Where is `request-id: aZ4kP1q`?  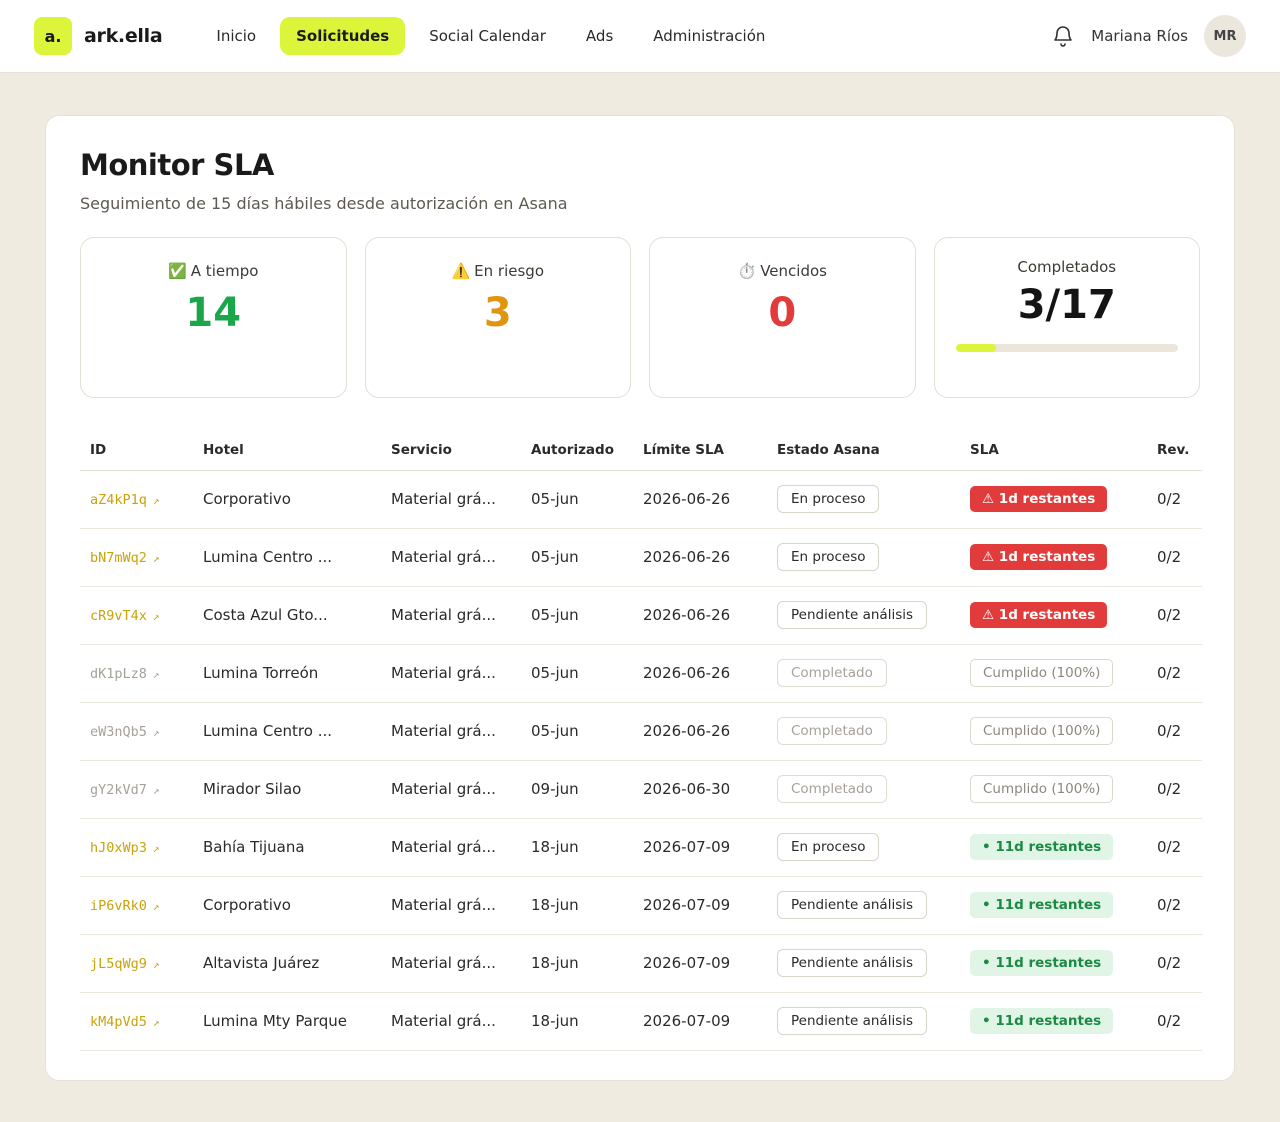
request-id: aZ4kP1q is located at coordinates (118, 500).